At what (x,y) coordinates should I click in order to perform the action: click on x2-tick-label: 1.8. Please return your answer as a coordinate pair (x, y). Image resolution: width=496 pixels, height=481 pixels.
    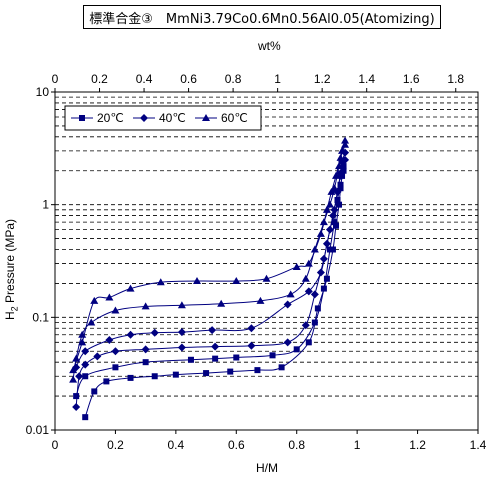
    Looking at the image, I should click on (455, 79).